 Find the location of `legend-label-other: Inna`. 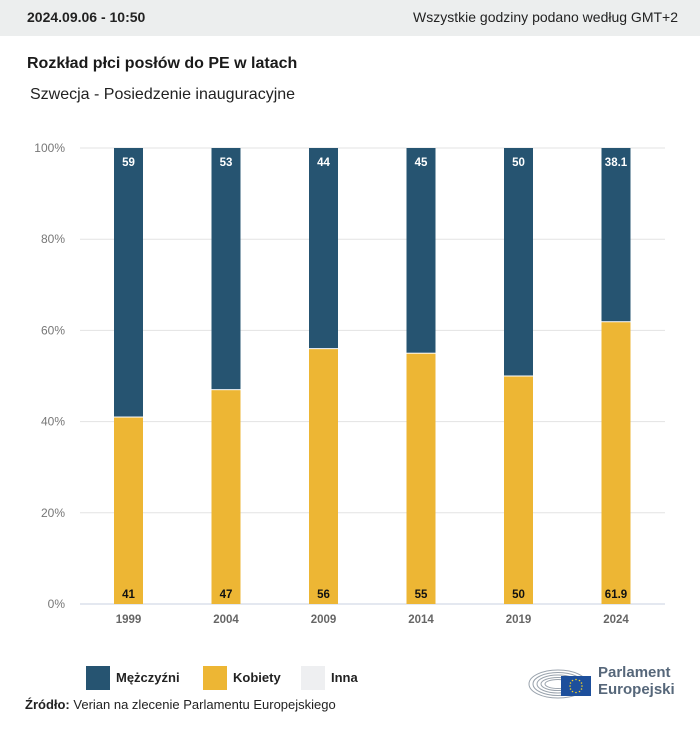

legend-label-other: Inna is located at coordinates (344, 677).